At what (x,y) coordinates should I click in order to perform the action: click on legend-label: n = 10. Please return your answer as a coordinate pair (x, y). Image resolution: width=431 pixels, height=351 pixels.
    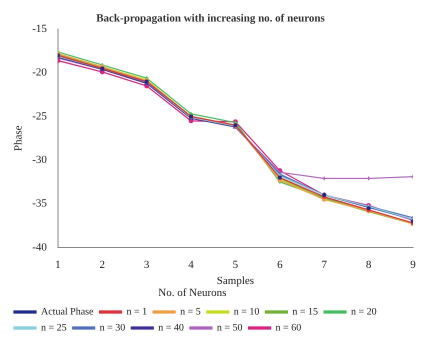
    Looking at the image, I should click on (247, 312).